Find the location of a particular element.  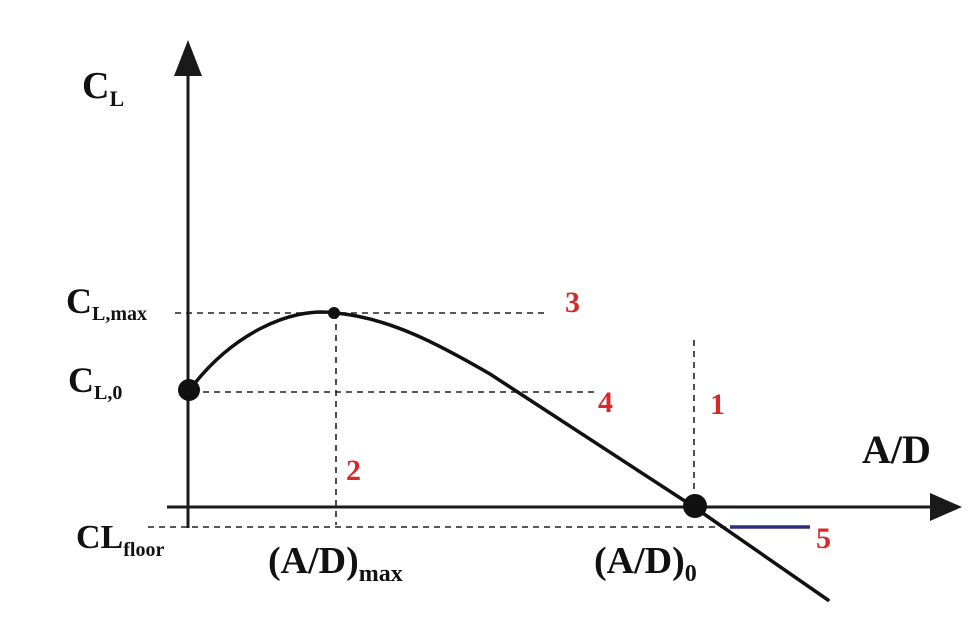

x-axis-arrowhead is located at coordinates (946, 507).